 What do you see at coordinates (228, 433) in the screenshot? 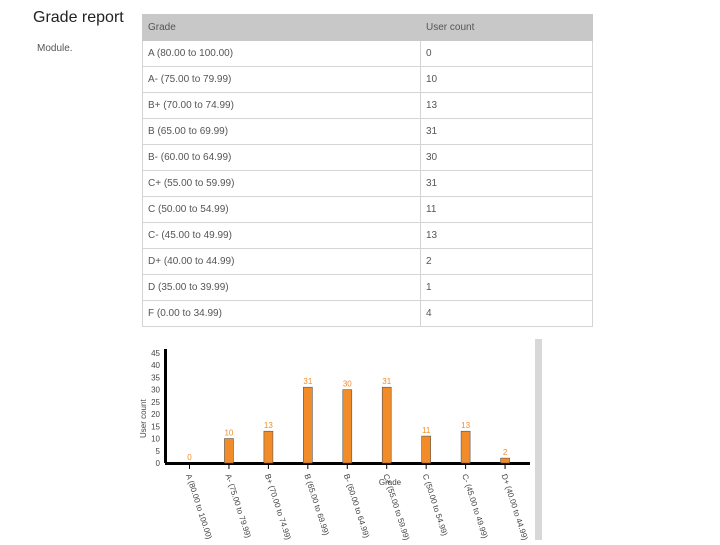
I see `bar-value-label: 10` at bounding box center [228, 433].